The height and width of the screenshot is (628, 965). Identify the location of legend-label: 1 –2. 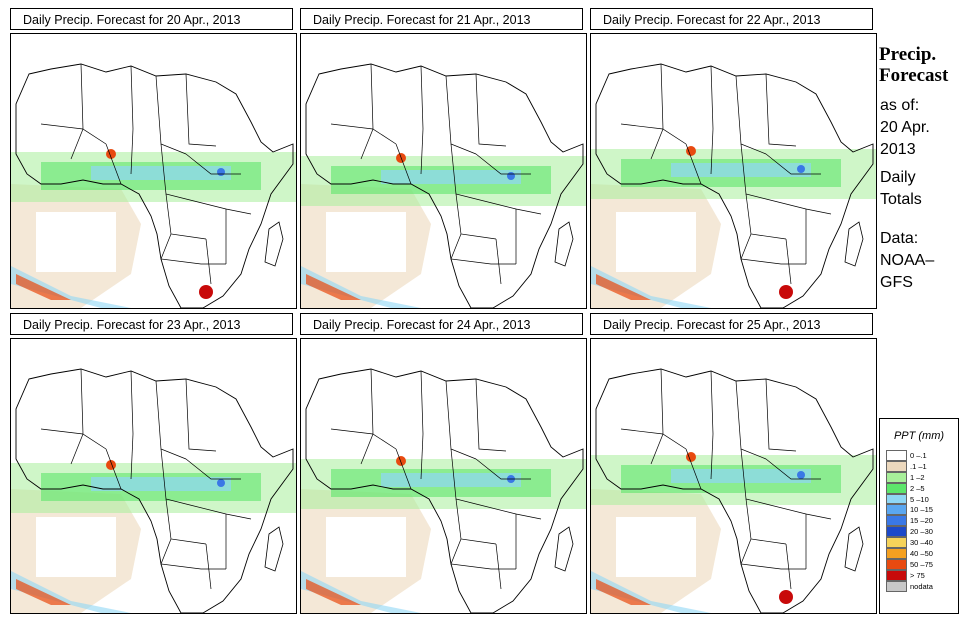
(917, 477).